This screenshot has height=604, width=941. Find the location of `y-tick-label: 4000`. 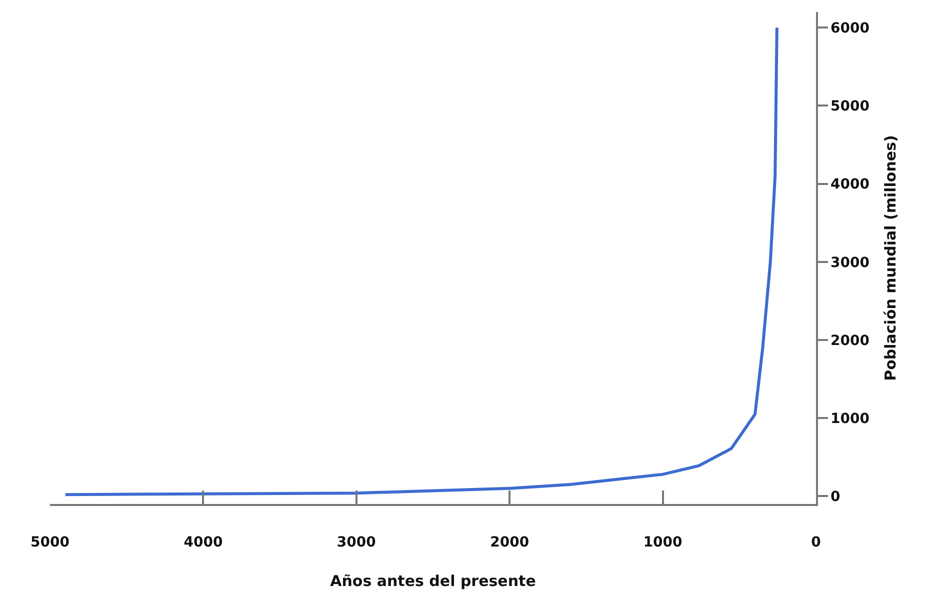

y-tick-label: 4000 is located at coordinates (850, 184).